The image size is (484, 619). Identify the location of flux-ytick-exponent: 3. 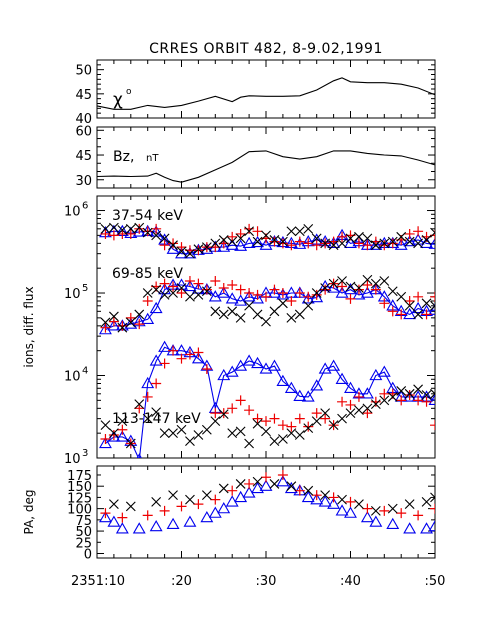
(85, 453).